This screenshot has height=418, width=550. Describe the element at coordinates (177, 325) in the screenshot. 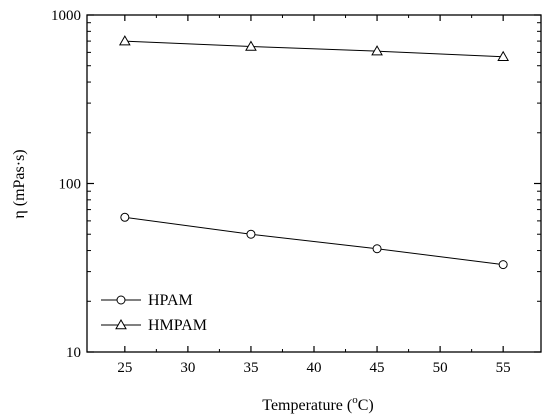

I see `legend-label-hmpam: HMPAM` at that location.